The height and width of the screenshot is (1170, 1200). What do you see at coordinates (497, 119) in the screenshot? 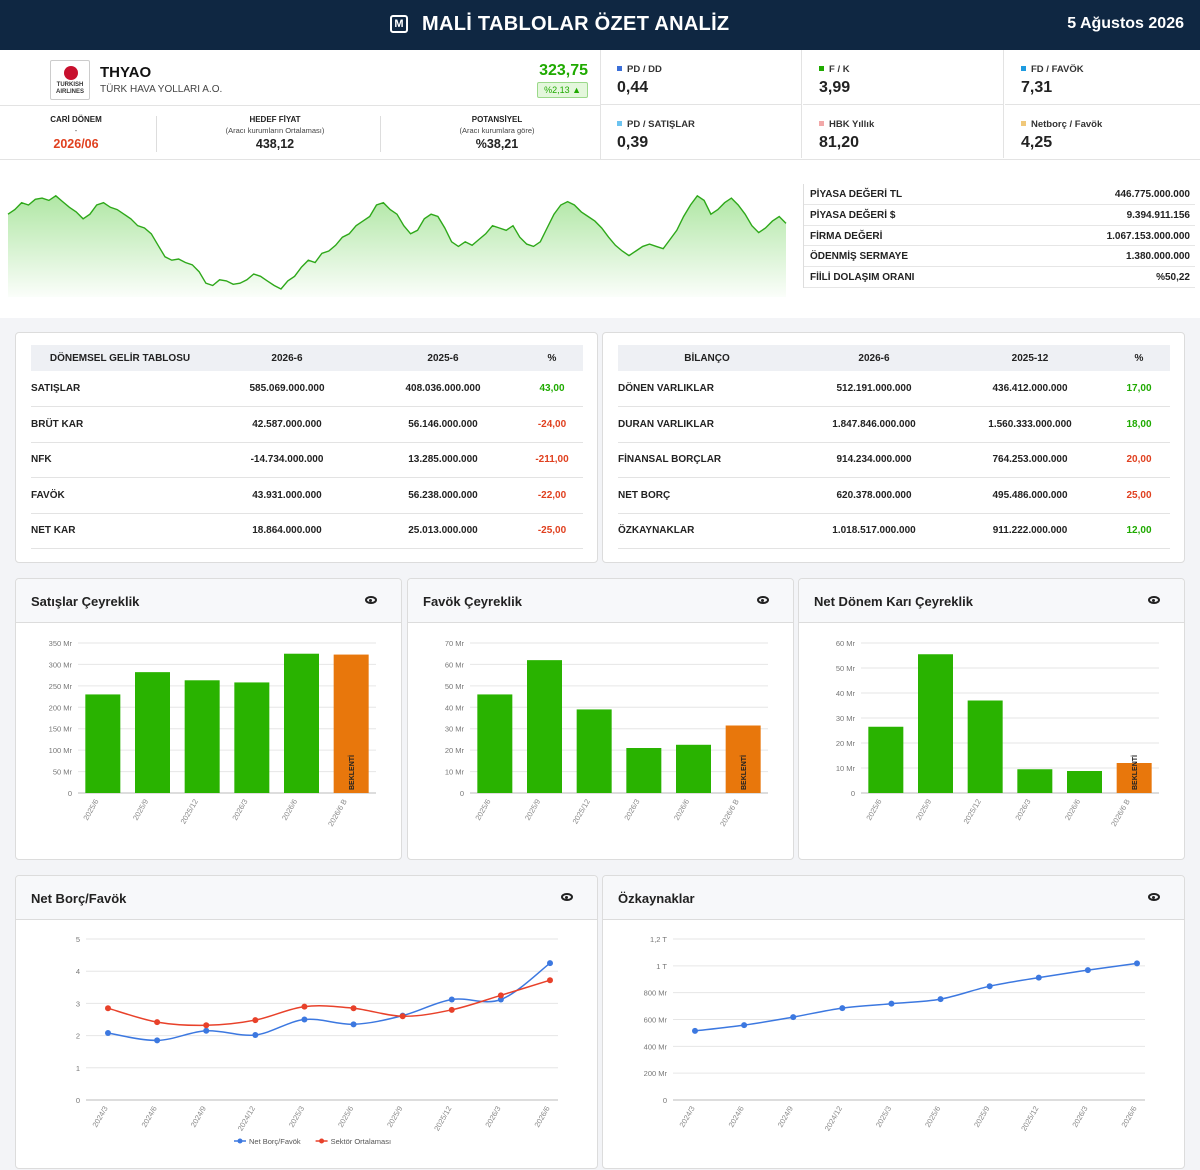
I see `potential-label: POTANSİYEL` at bounding box center [497, 119].